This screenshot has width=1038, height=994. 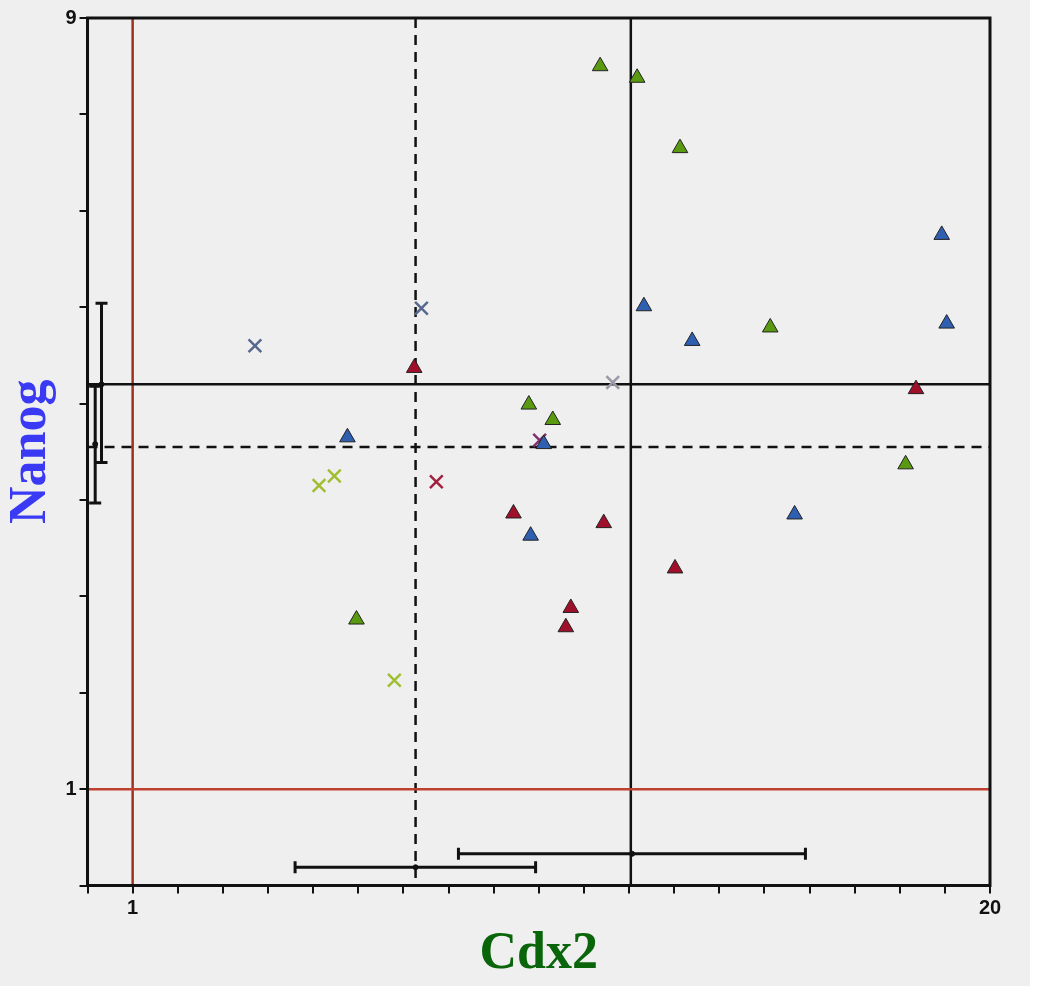 I want to click on x-axis-title: Cdx2, so click(x=538, y=951).